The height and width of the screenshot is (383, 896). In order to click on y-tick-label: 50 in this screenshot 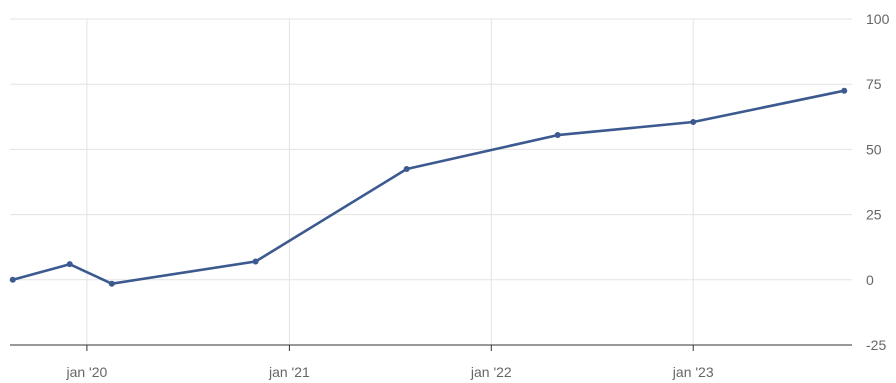, I will do `click(874, 149)`.